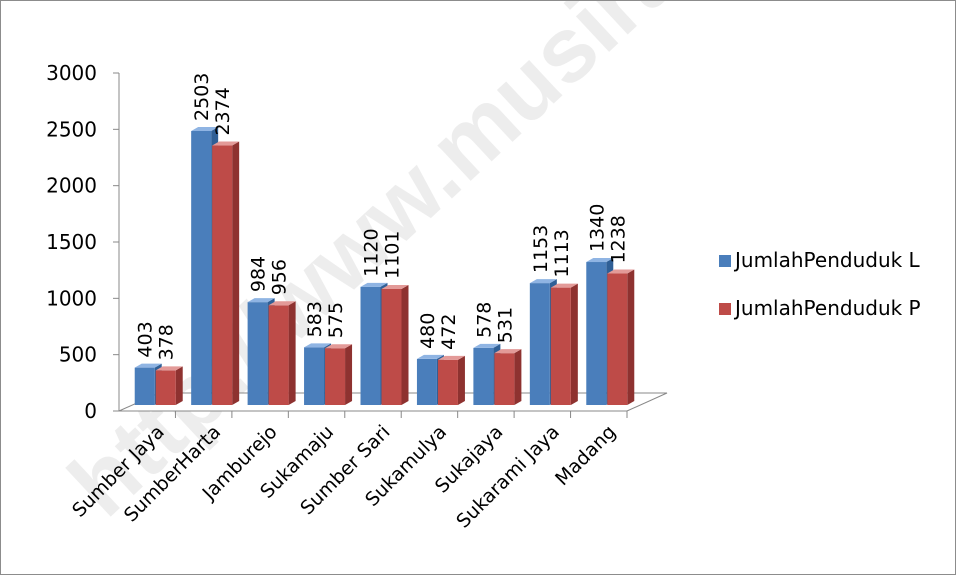  Describe the element at coordinates (585, 455) in the screenshot. I see `x-category-label: Madang` at that location.